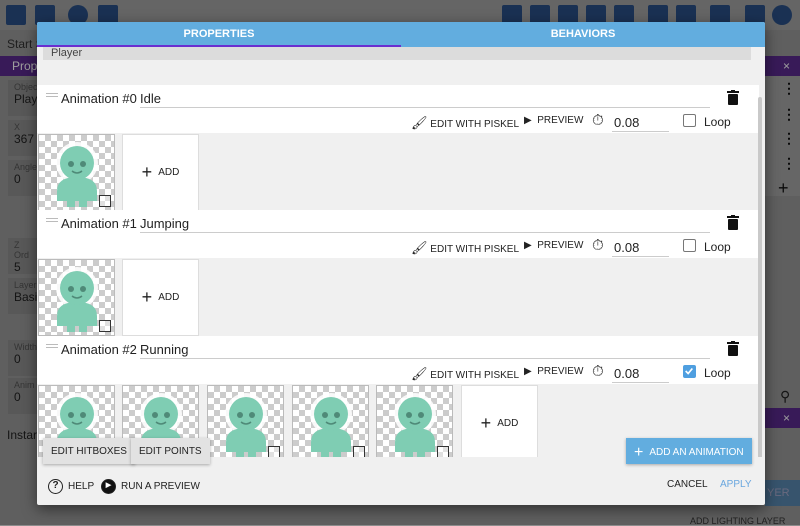 The width and height of the screenshot is (800, 526). I want to click on layers-icon, so click(624, 15).